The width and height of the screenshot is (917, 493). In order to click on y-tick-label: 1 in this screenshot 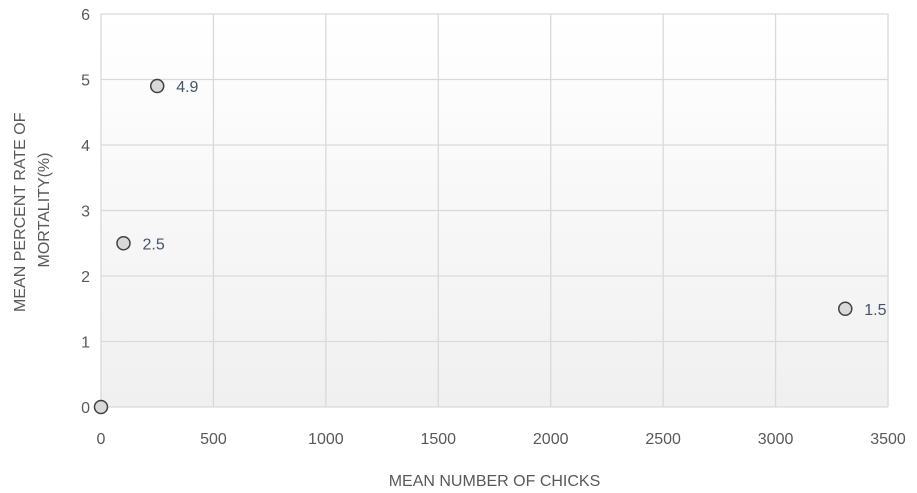, I will do `click(85, 343)`.